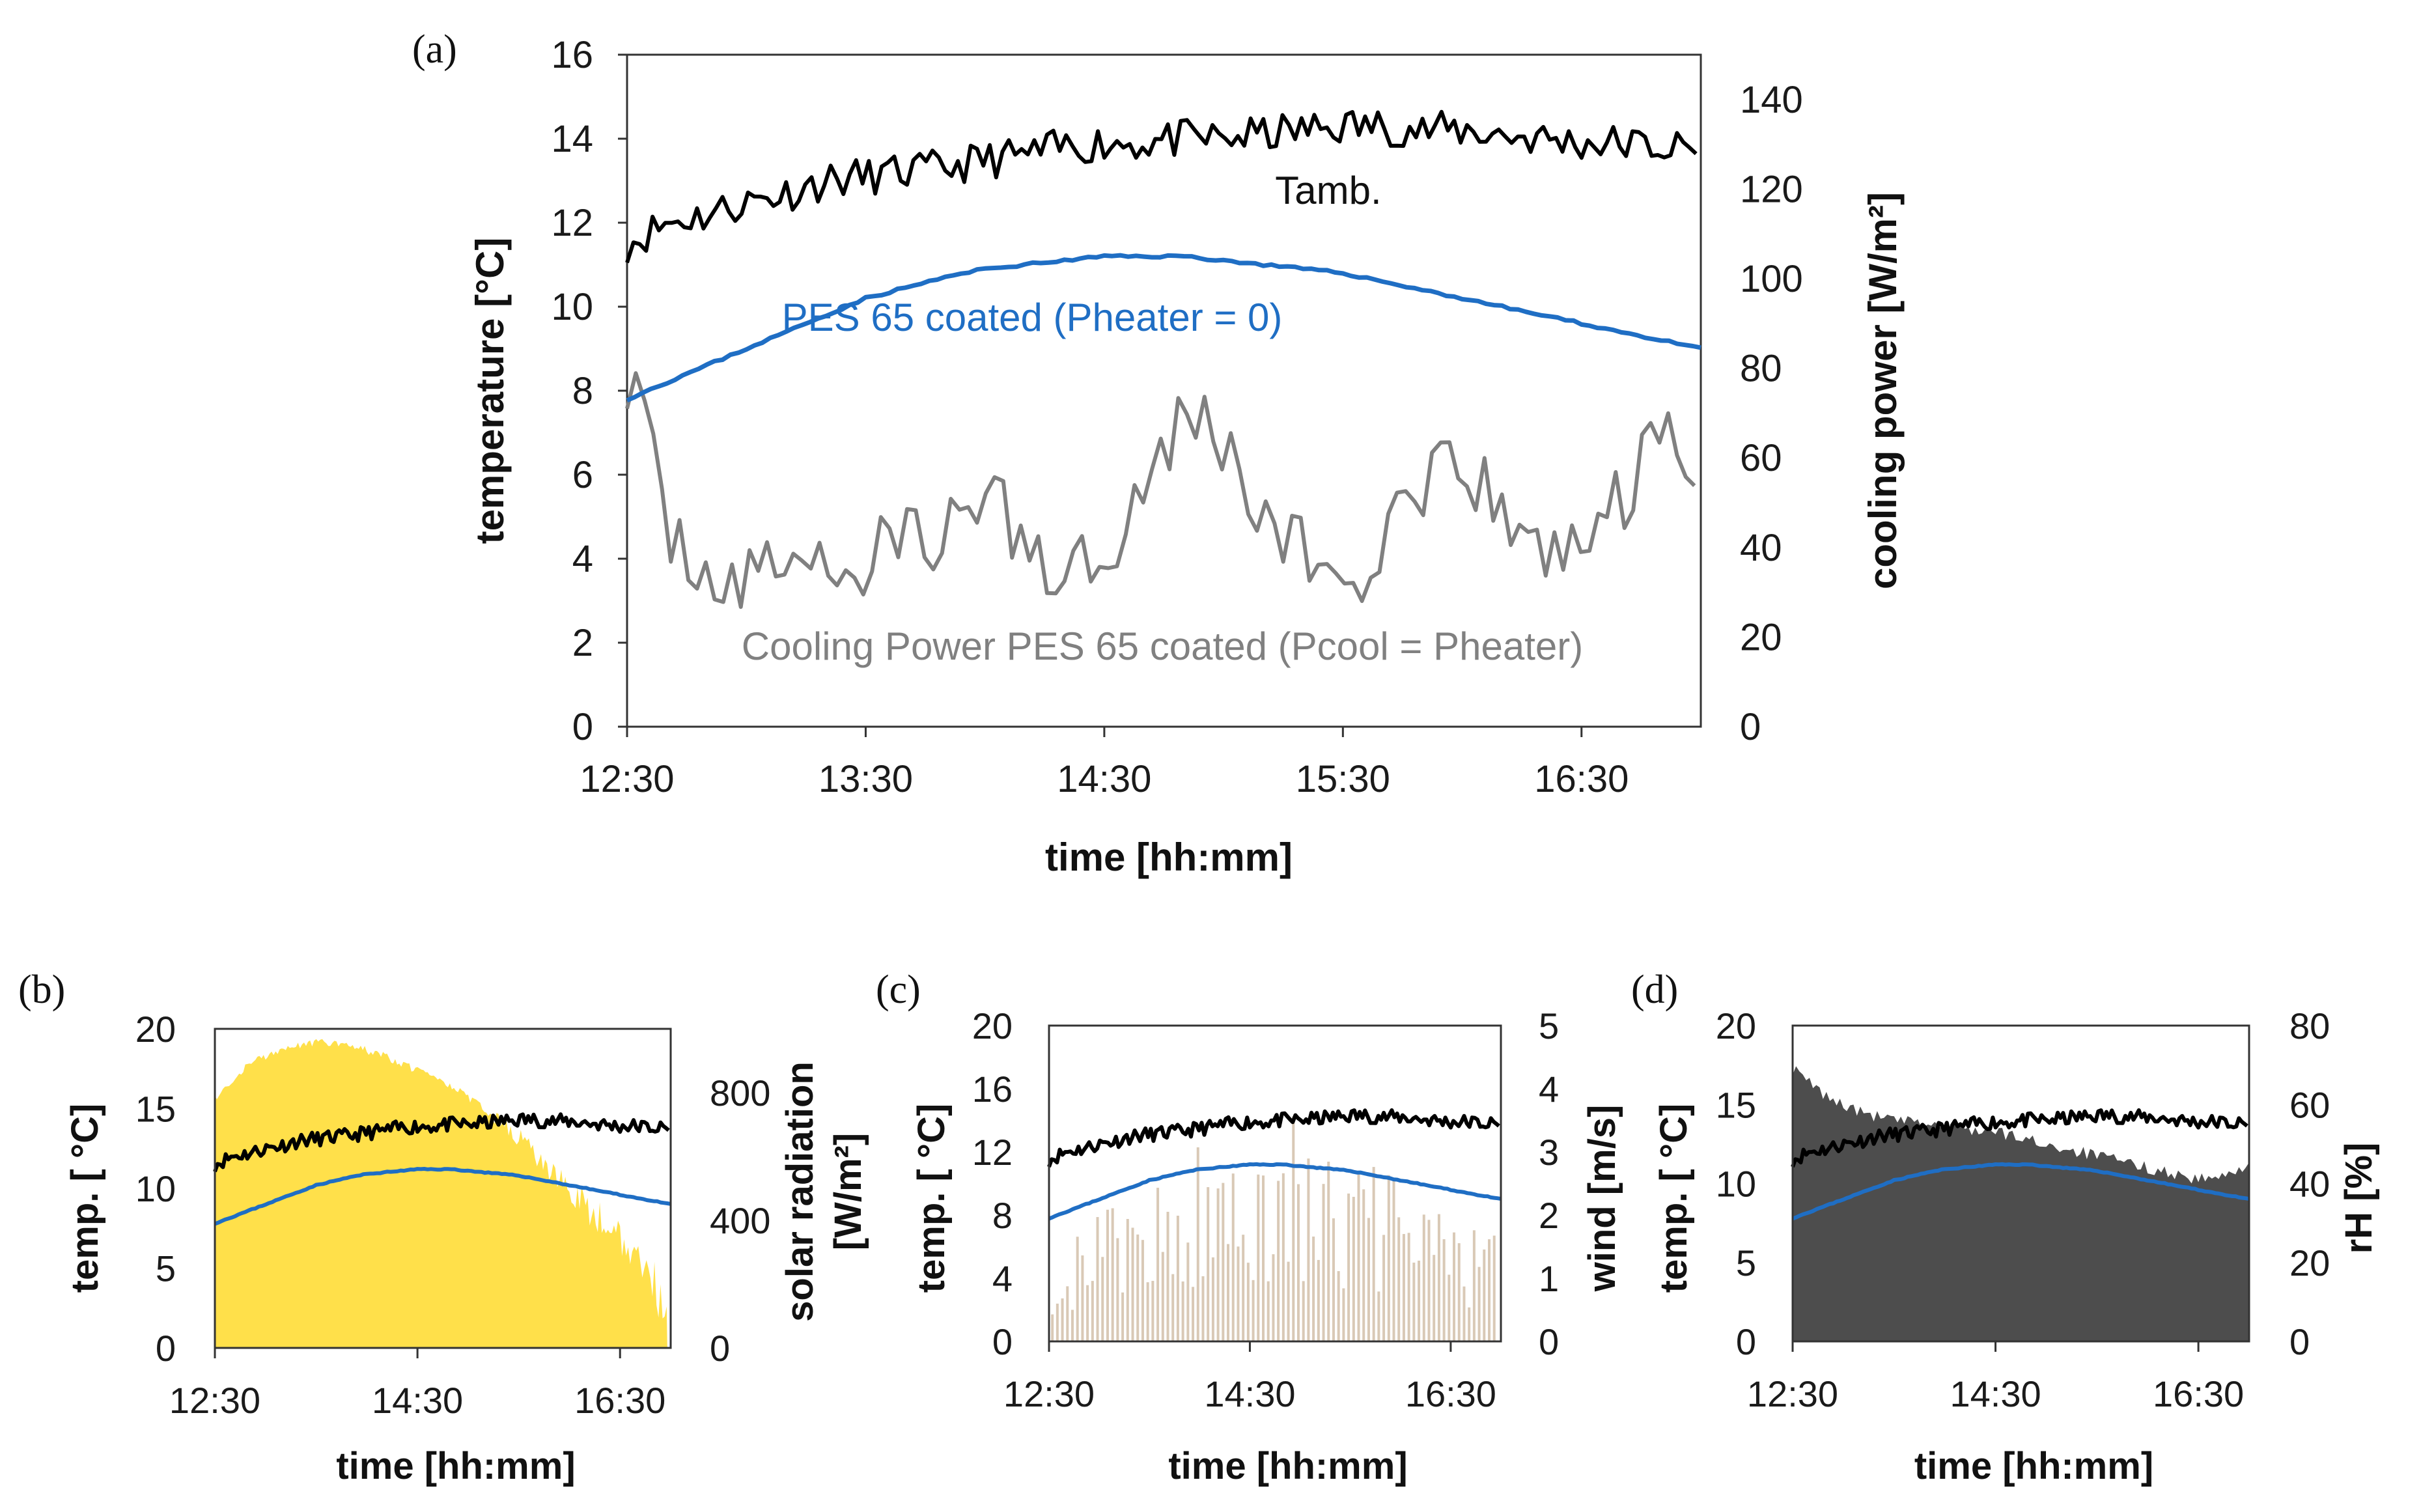 The image size is (2421, 1512). I want to click on y-tick-label: 5, so click(166, 1269).